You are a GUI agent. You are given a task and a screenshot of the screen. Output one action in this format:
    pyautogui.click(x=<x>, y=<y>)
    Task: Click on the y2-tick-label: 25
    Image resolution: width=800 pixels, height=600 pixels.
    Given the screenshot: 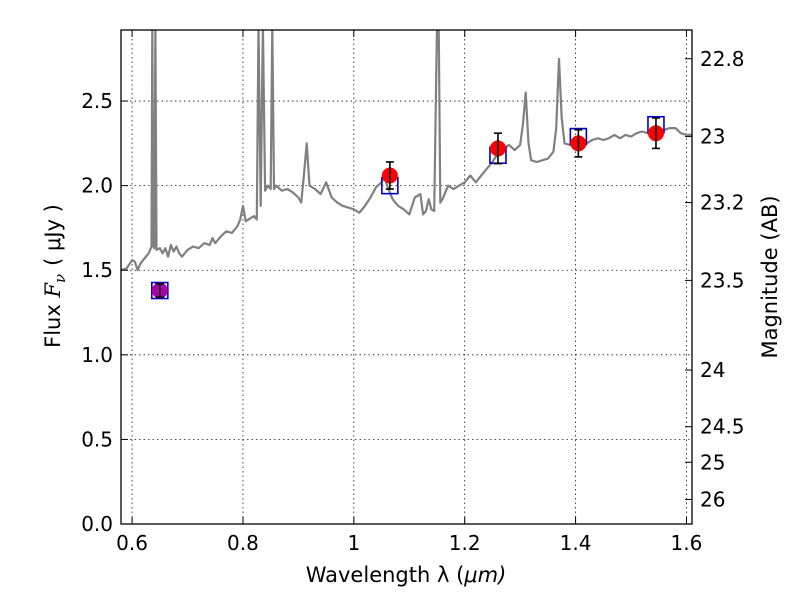 What is the action you would take?
    pyautogui.click(x=712, y=462)
    